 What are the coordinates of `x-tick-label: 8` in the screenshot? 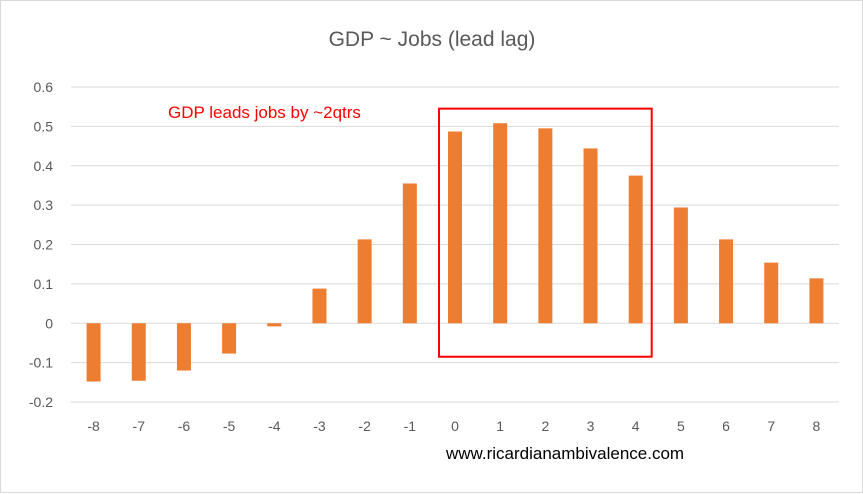 It's located at (817, 426).